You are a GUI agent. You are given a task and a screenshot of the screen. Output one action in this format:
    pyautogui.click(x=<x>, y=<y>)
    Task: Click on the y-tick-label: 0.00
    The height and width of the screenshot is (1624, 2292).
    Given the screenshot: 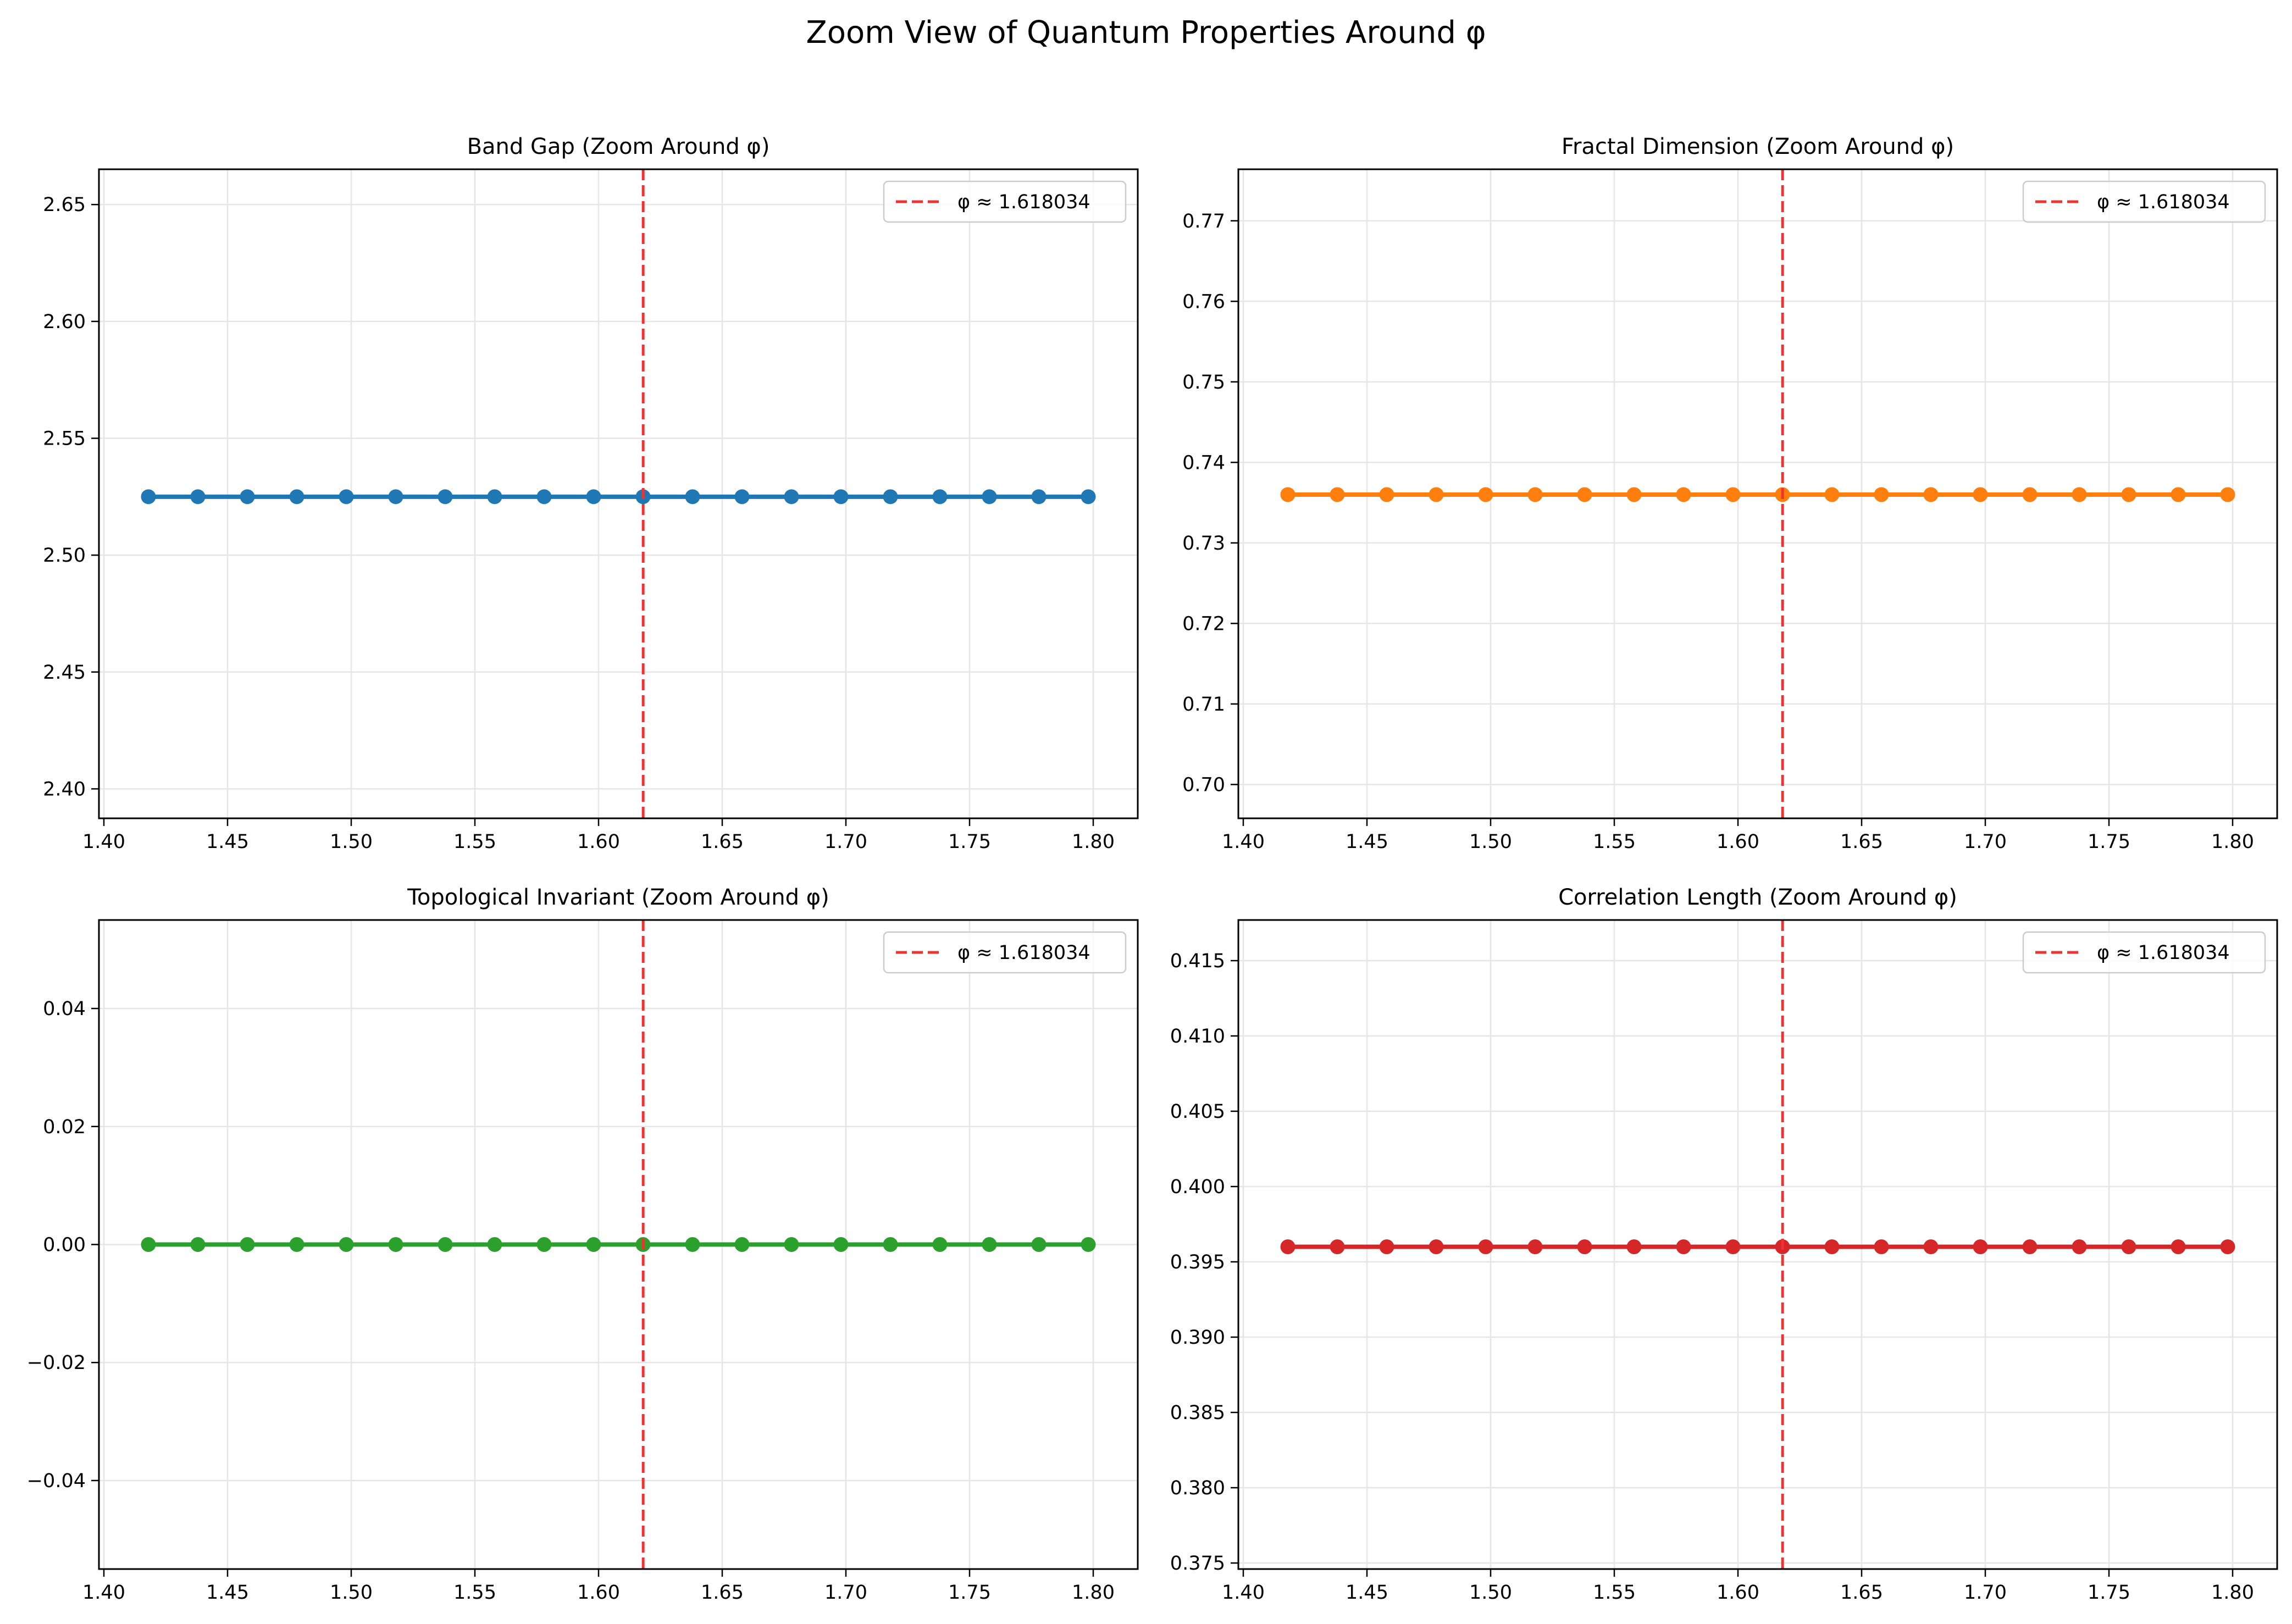 What is the action you would take?
    pyautogui.click(x=64, y=1245)
    